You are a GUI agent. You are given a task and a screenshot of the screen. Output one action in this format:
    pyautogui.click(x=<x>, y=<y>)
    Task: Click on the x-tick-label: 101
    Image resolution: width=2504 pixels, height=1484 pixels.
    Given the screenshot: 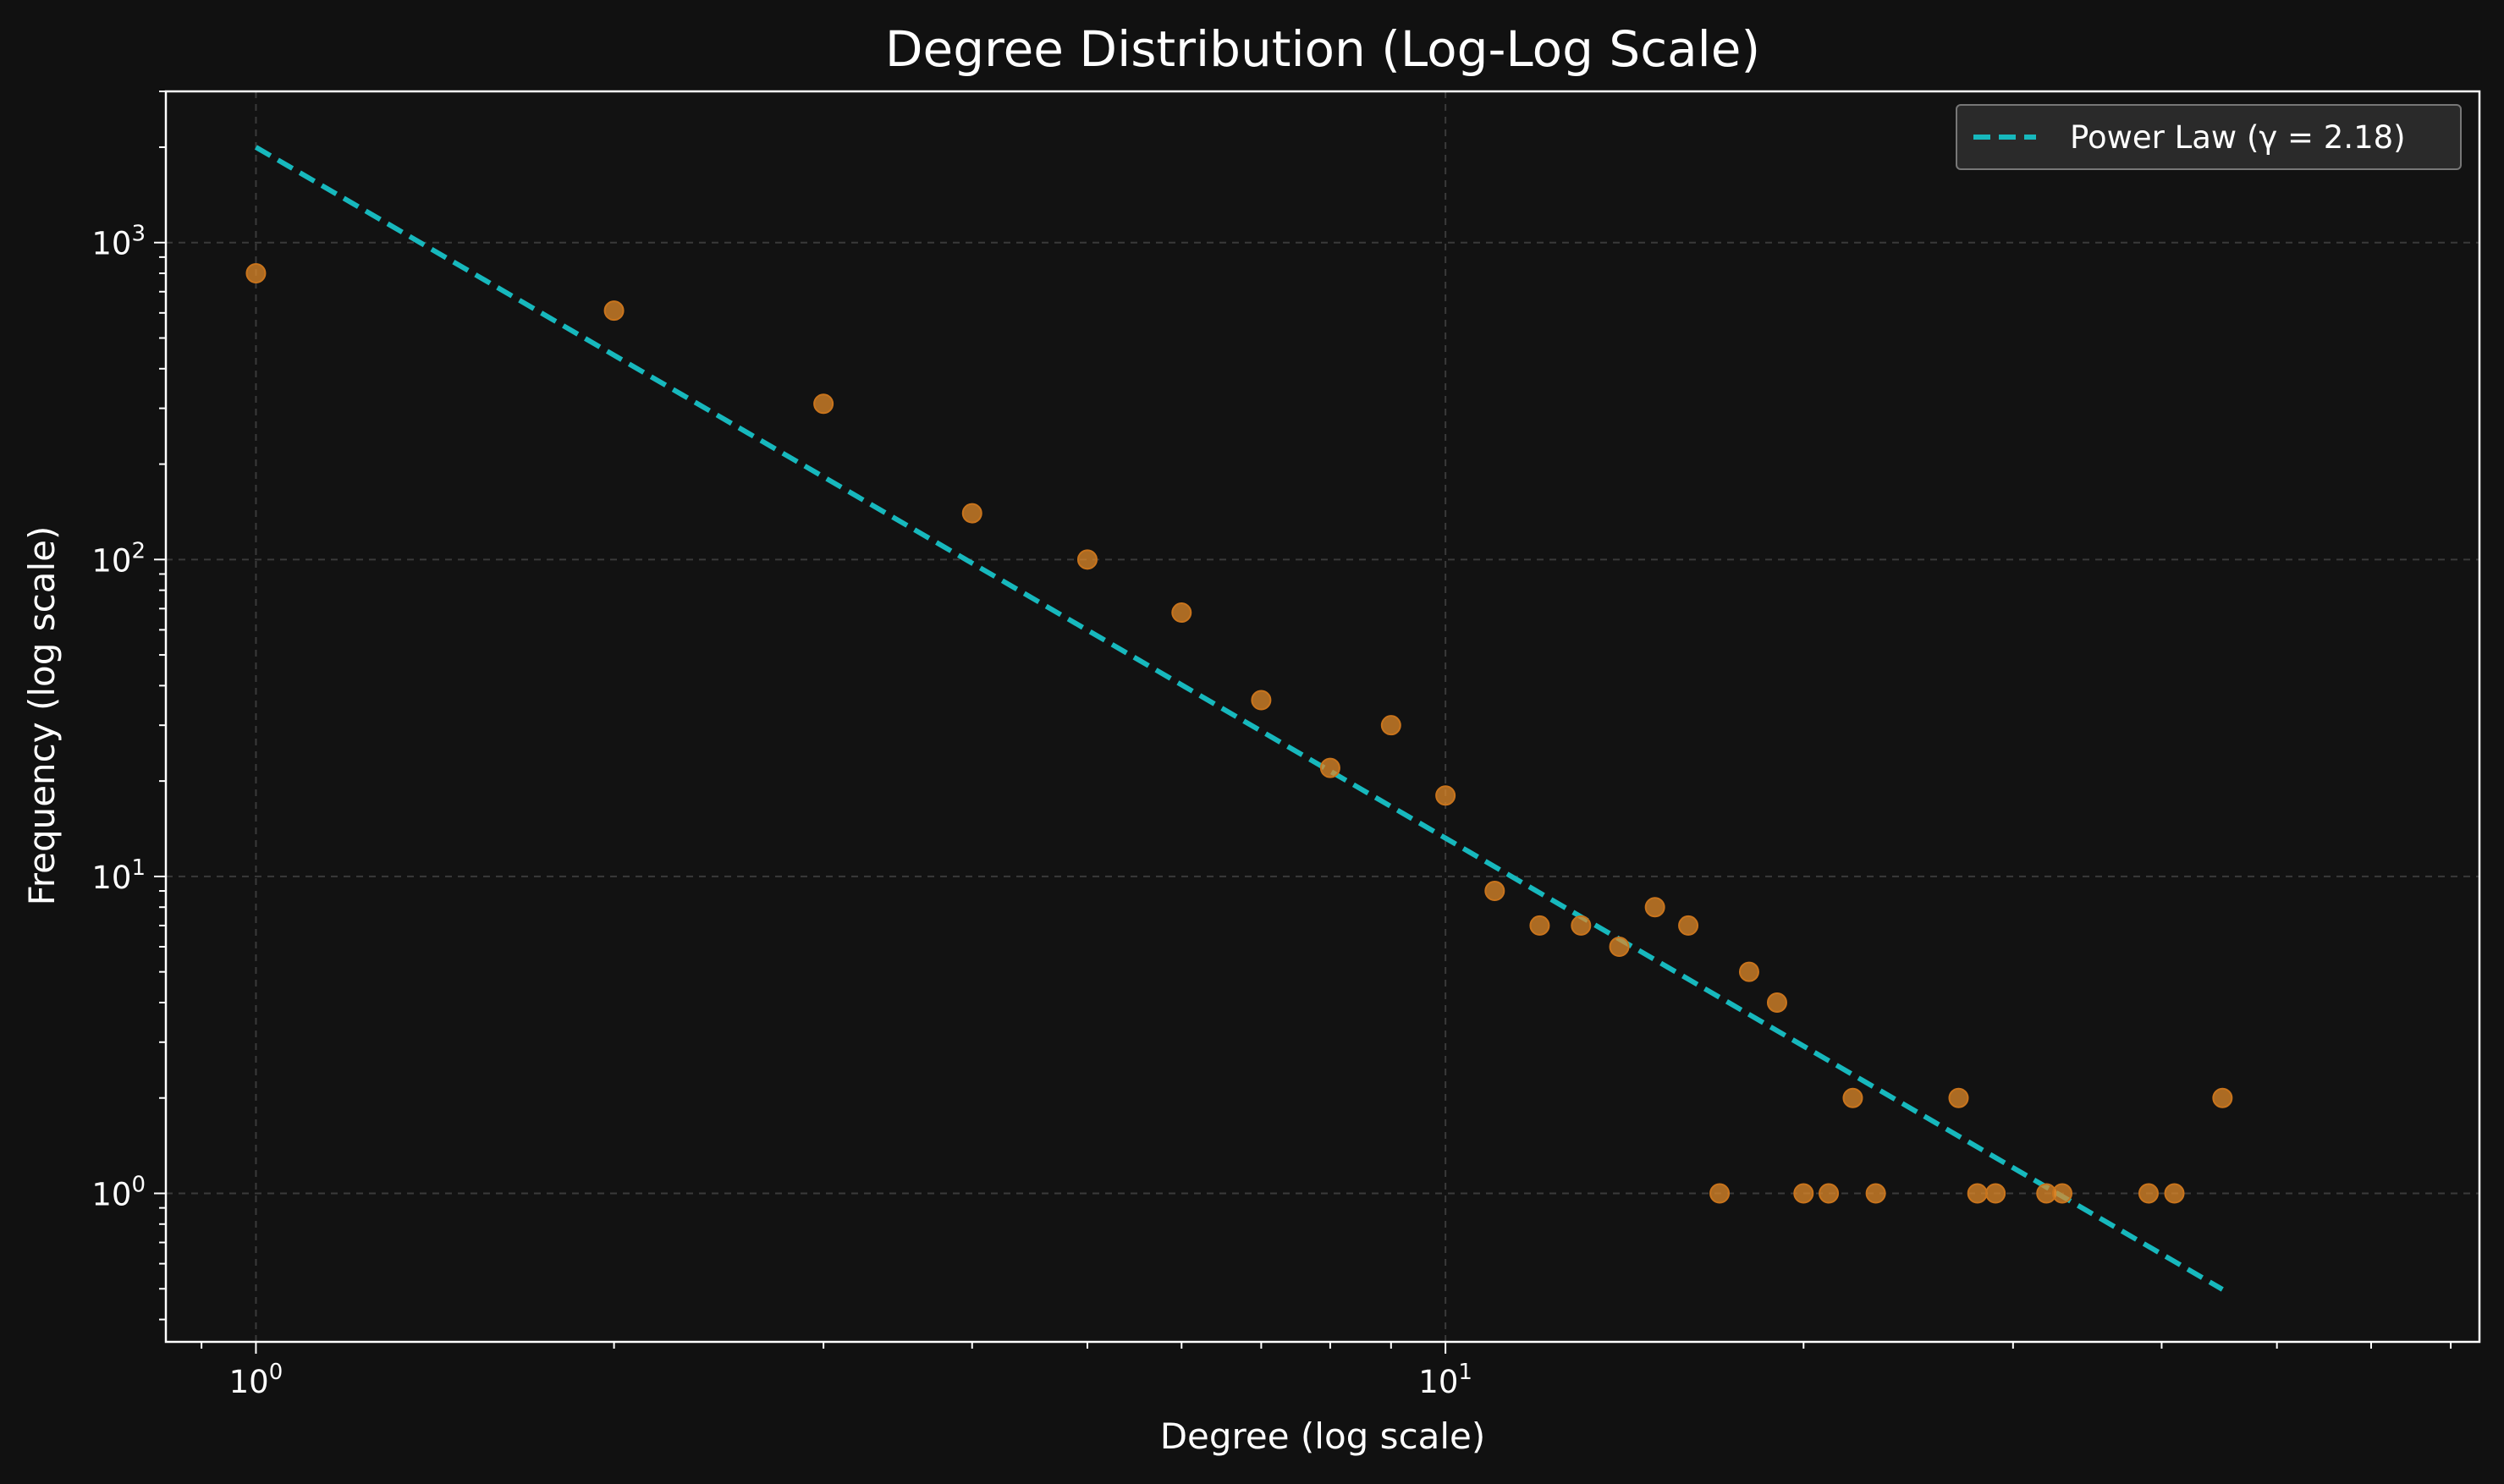 What is the action you would take?
    pyautogui.click(x=1445, y=1380)
    